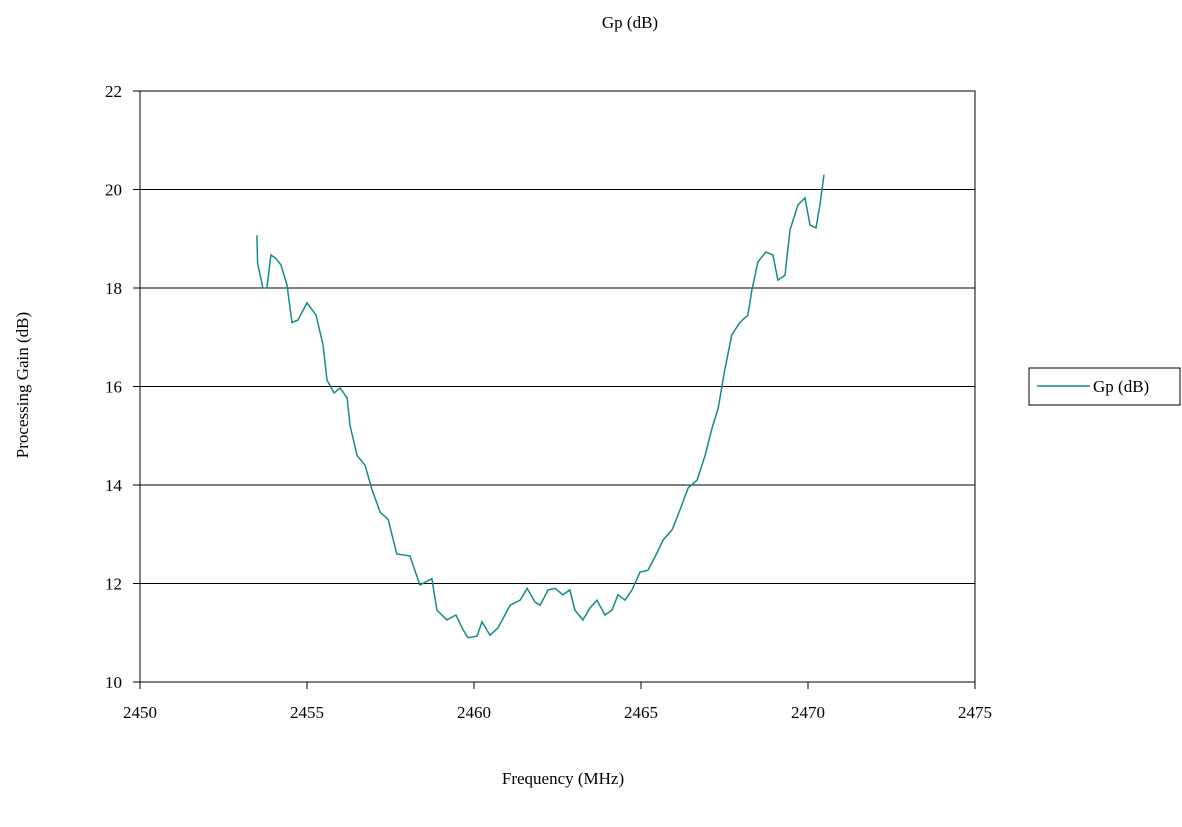 The width and height of the screenshot is (1182, 827). I want to click on x-tick-label: 2450, so click(140, 712).